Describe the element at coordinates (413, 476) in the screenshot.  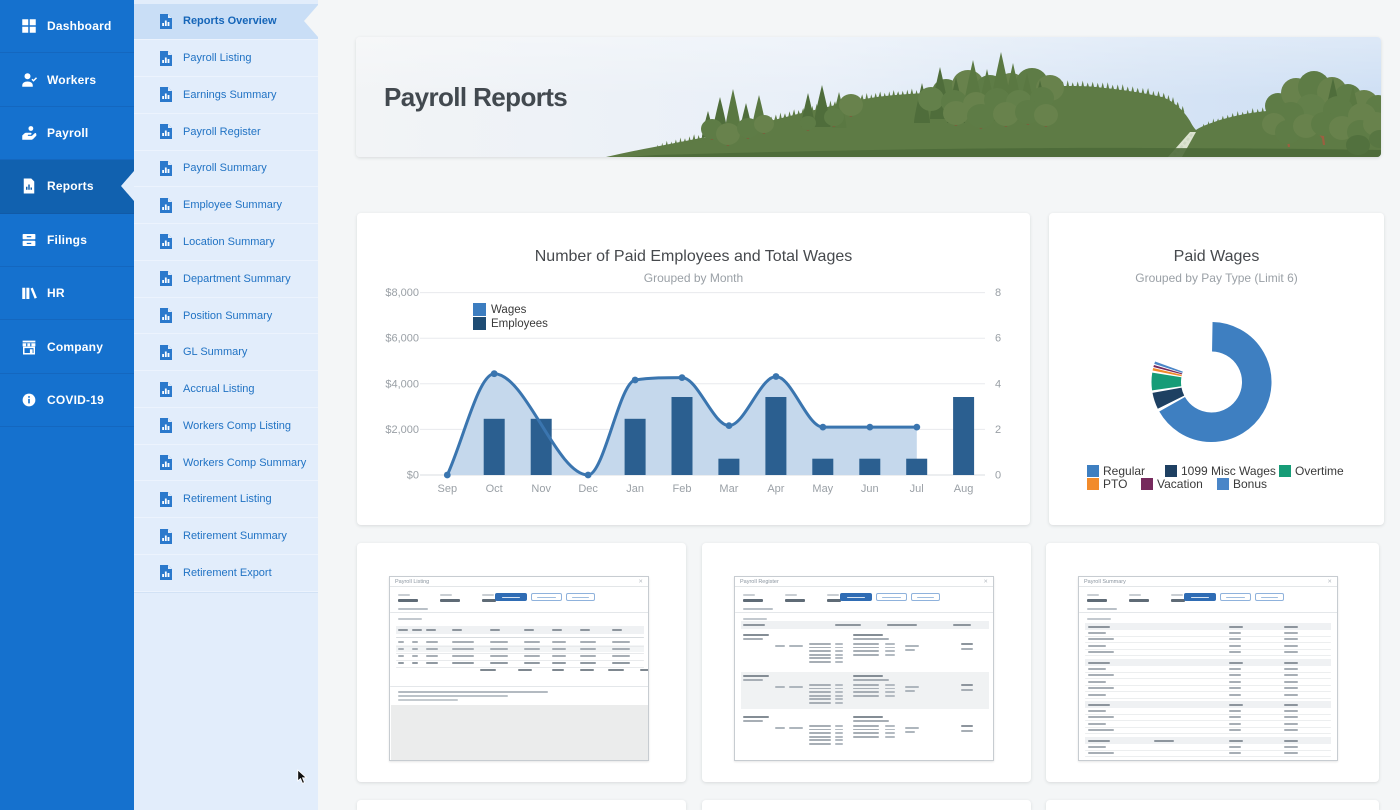
I see `svg-text: $0` at that location.